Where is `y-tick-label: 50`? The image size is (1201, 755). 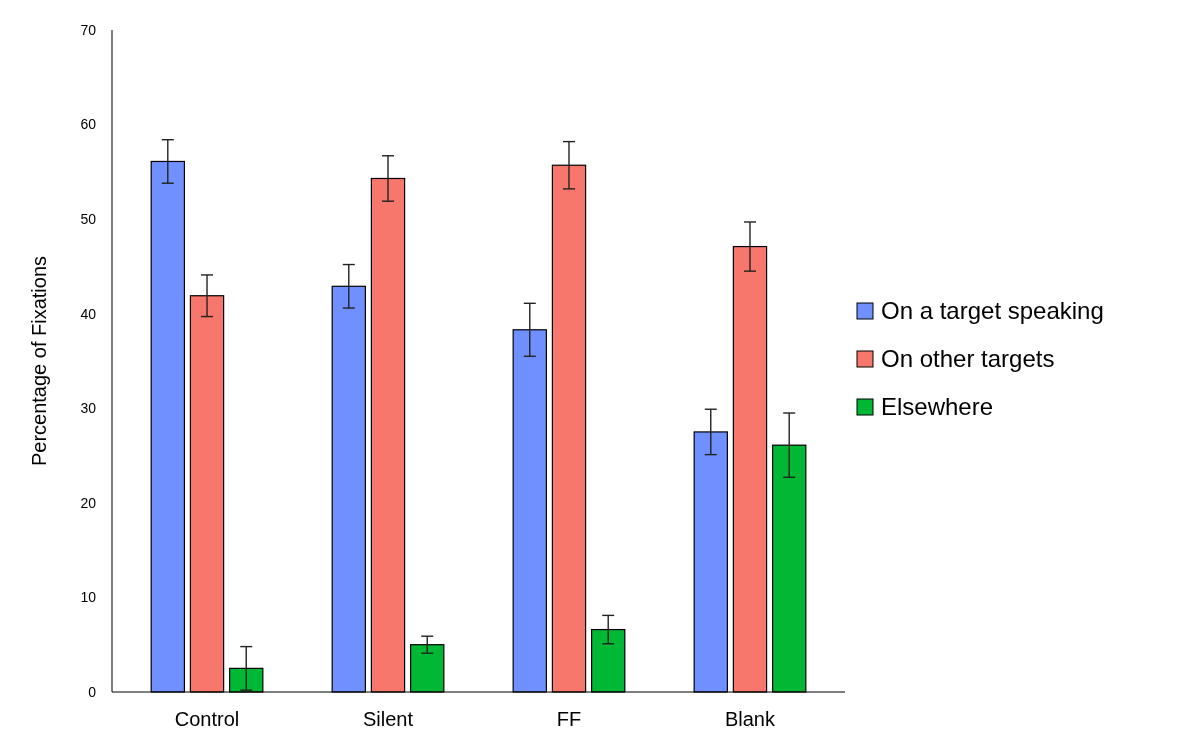
y-tick-label: 50 is located at coordinates (88, 219).